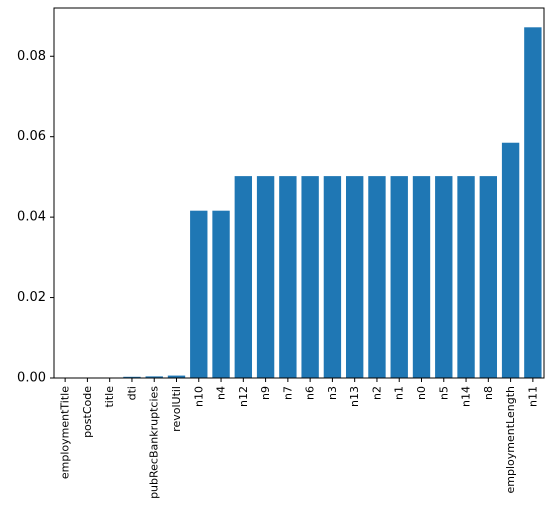 Image resolution: width=556 pixels, height=518 pixels. Describe the element at coordinates (31, 217) in the screenshot. I see `y-tick-label: 0.04` at that location.